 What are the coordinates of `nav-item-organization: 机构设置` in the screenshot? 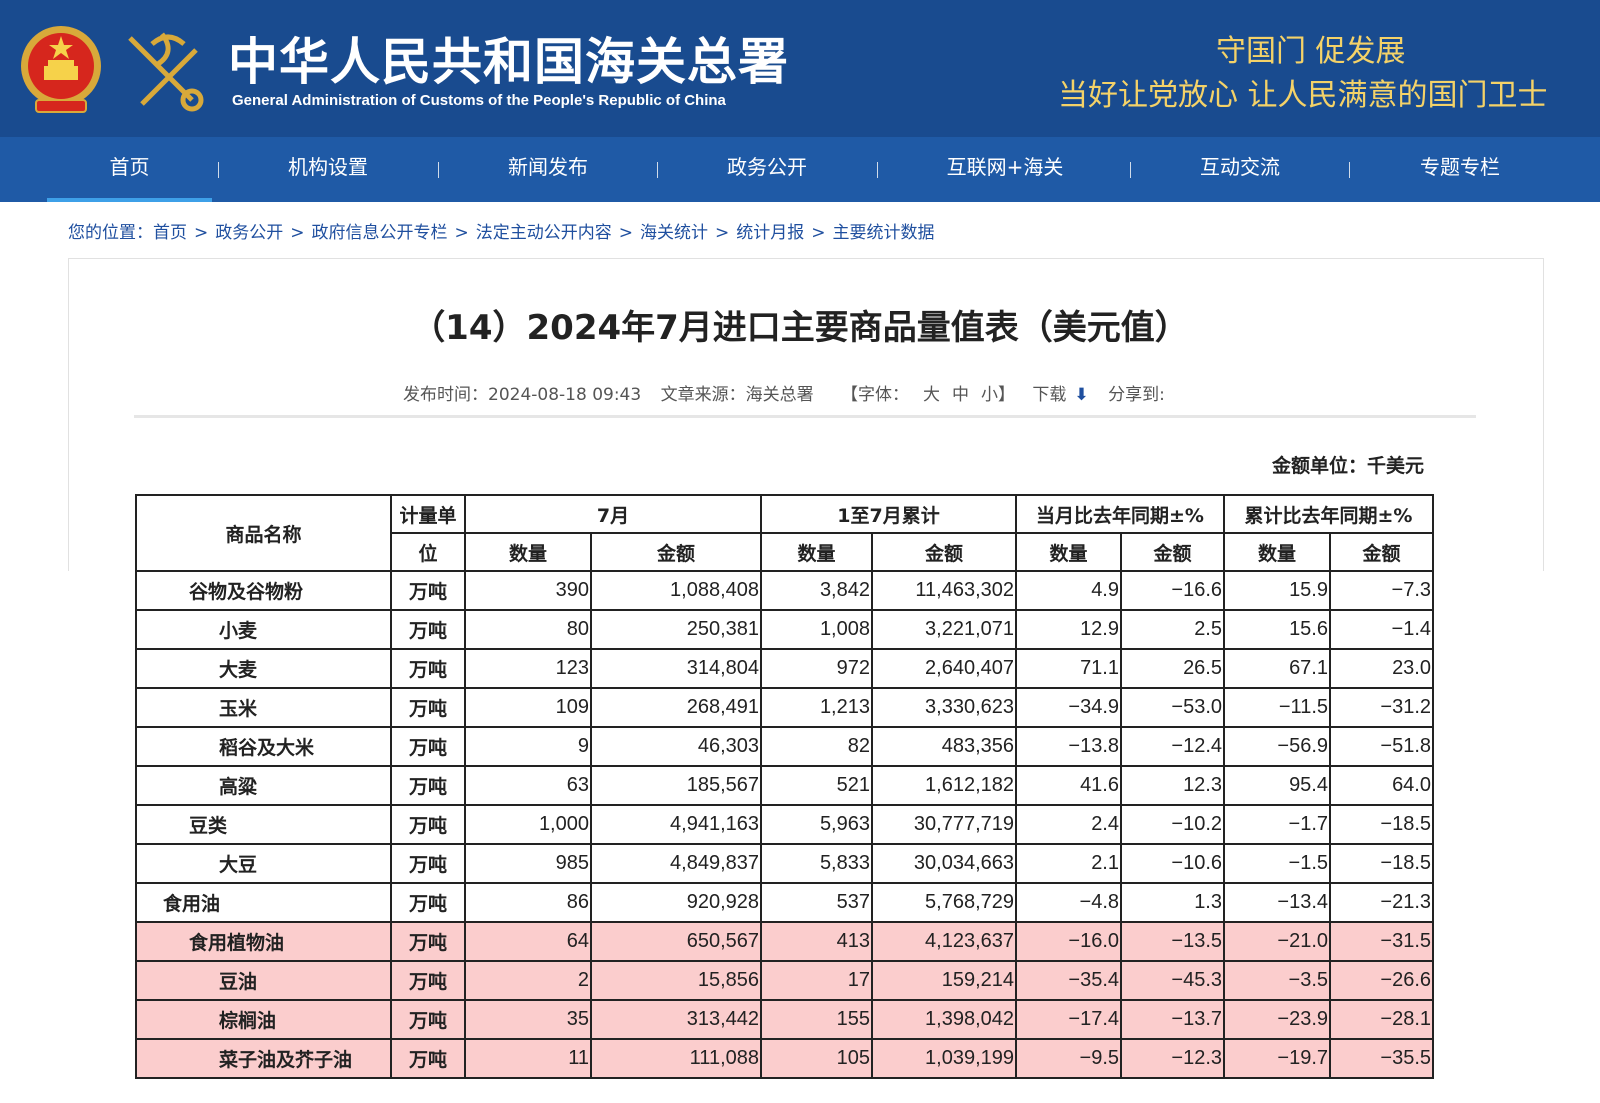 It's located at (328, 167).